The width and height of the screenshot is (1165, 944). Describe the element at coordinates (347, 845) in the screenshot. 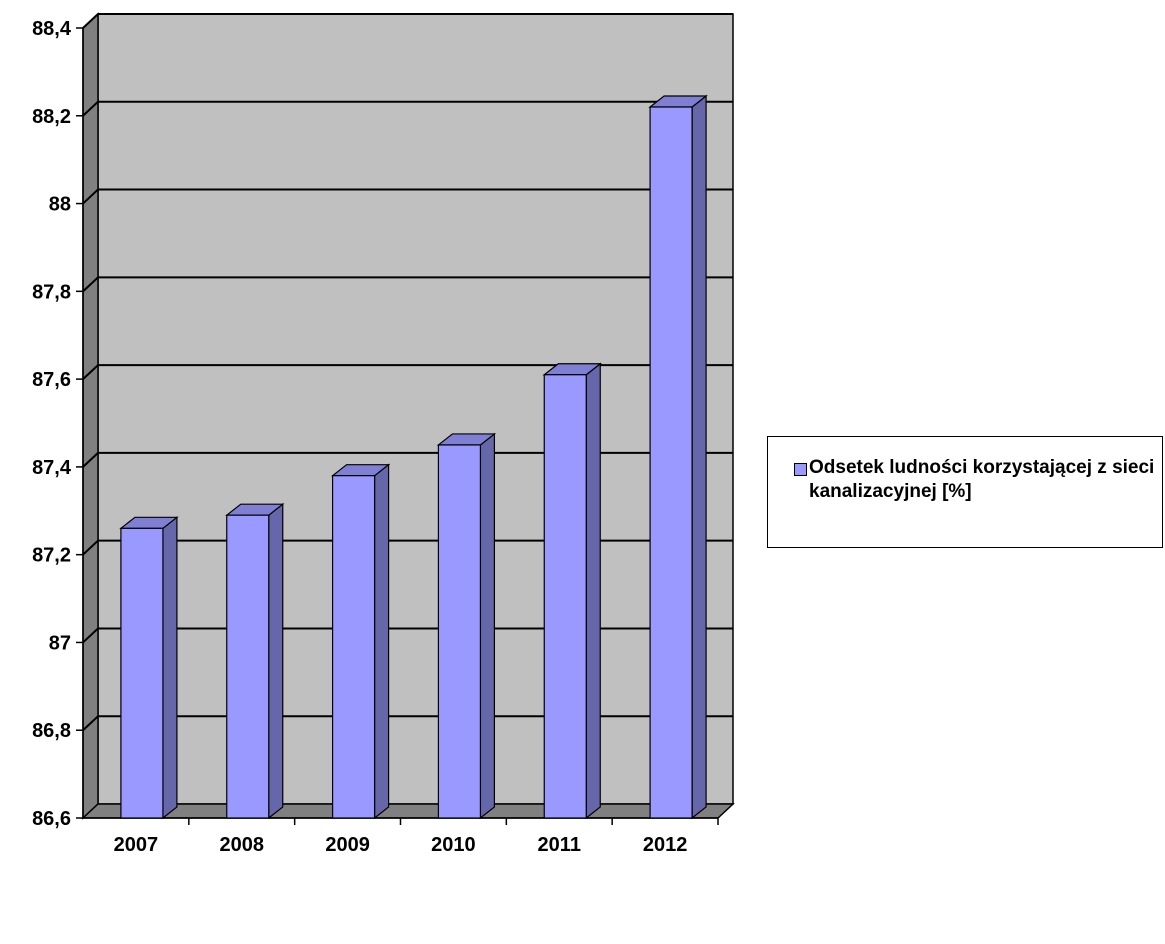

I see `x-tick-label: 2009` at that location.